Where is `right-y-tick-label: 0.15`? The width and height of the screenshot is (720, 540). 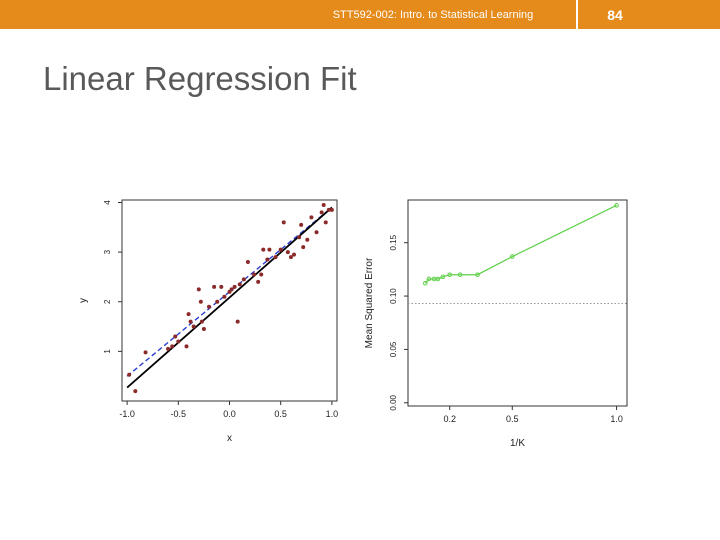
right-y-tick-label: 0.15 is located at coordinates (393, 242).